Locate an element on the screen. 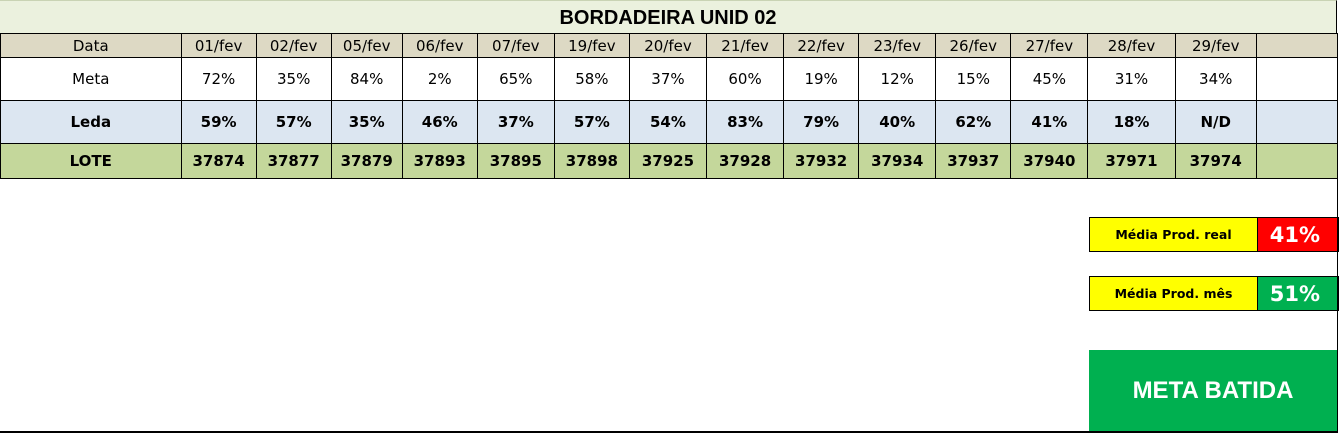 This screenshot has width=1340, height=433. lote-cell: 37937 is located at coordinates (973, 161).